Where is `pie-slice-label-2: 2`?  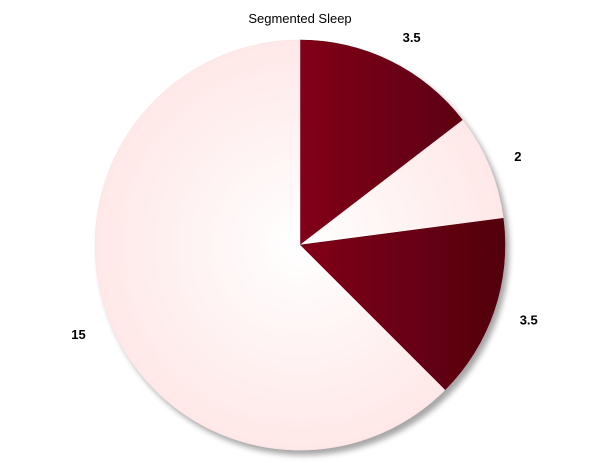 pie-slice-label-2: 2 is located at coordinates (517, 156).